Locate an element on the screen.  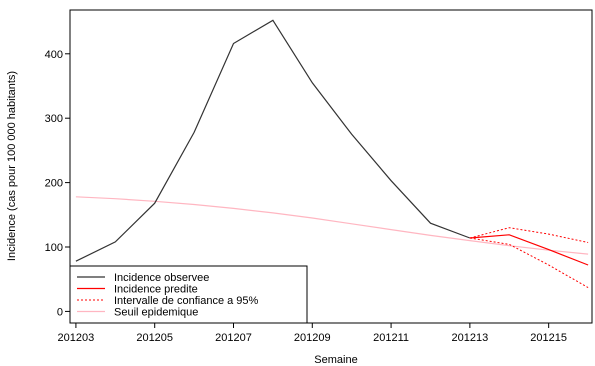
x-tick-label: 201207 is located at coordinates (233, 338).